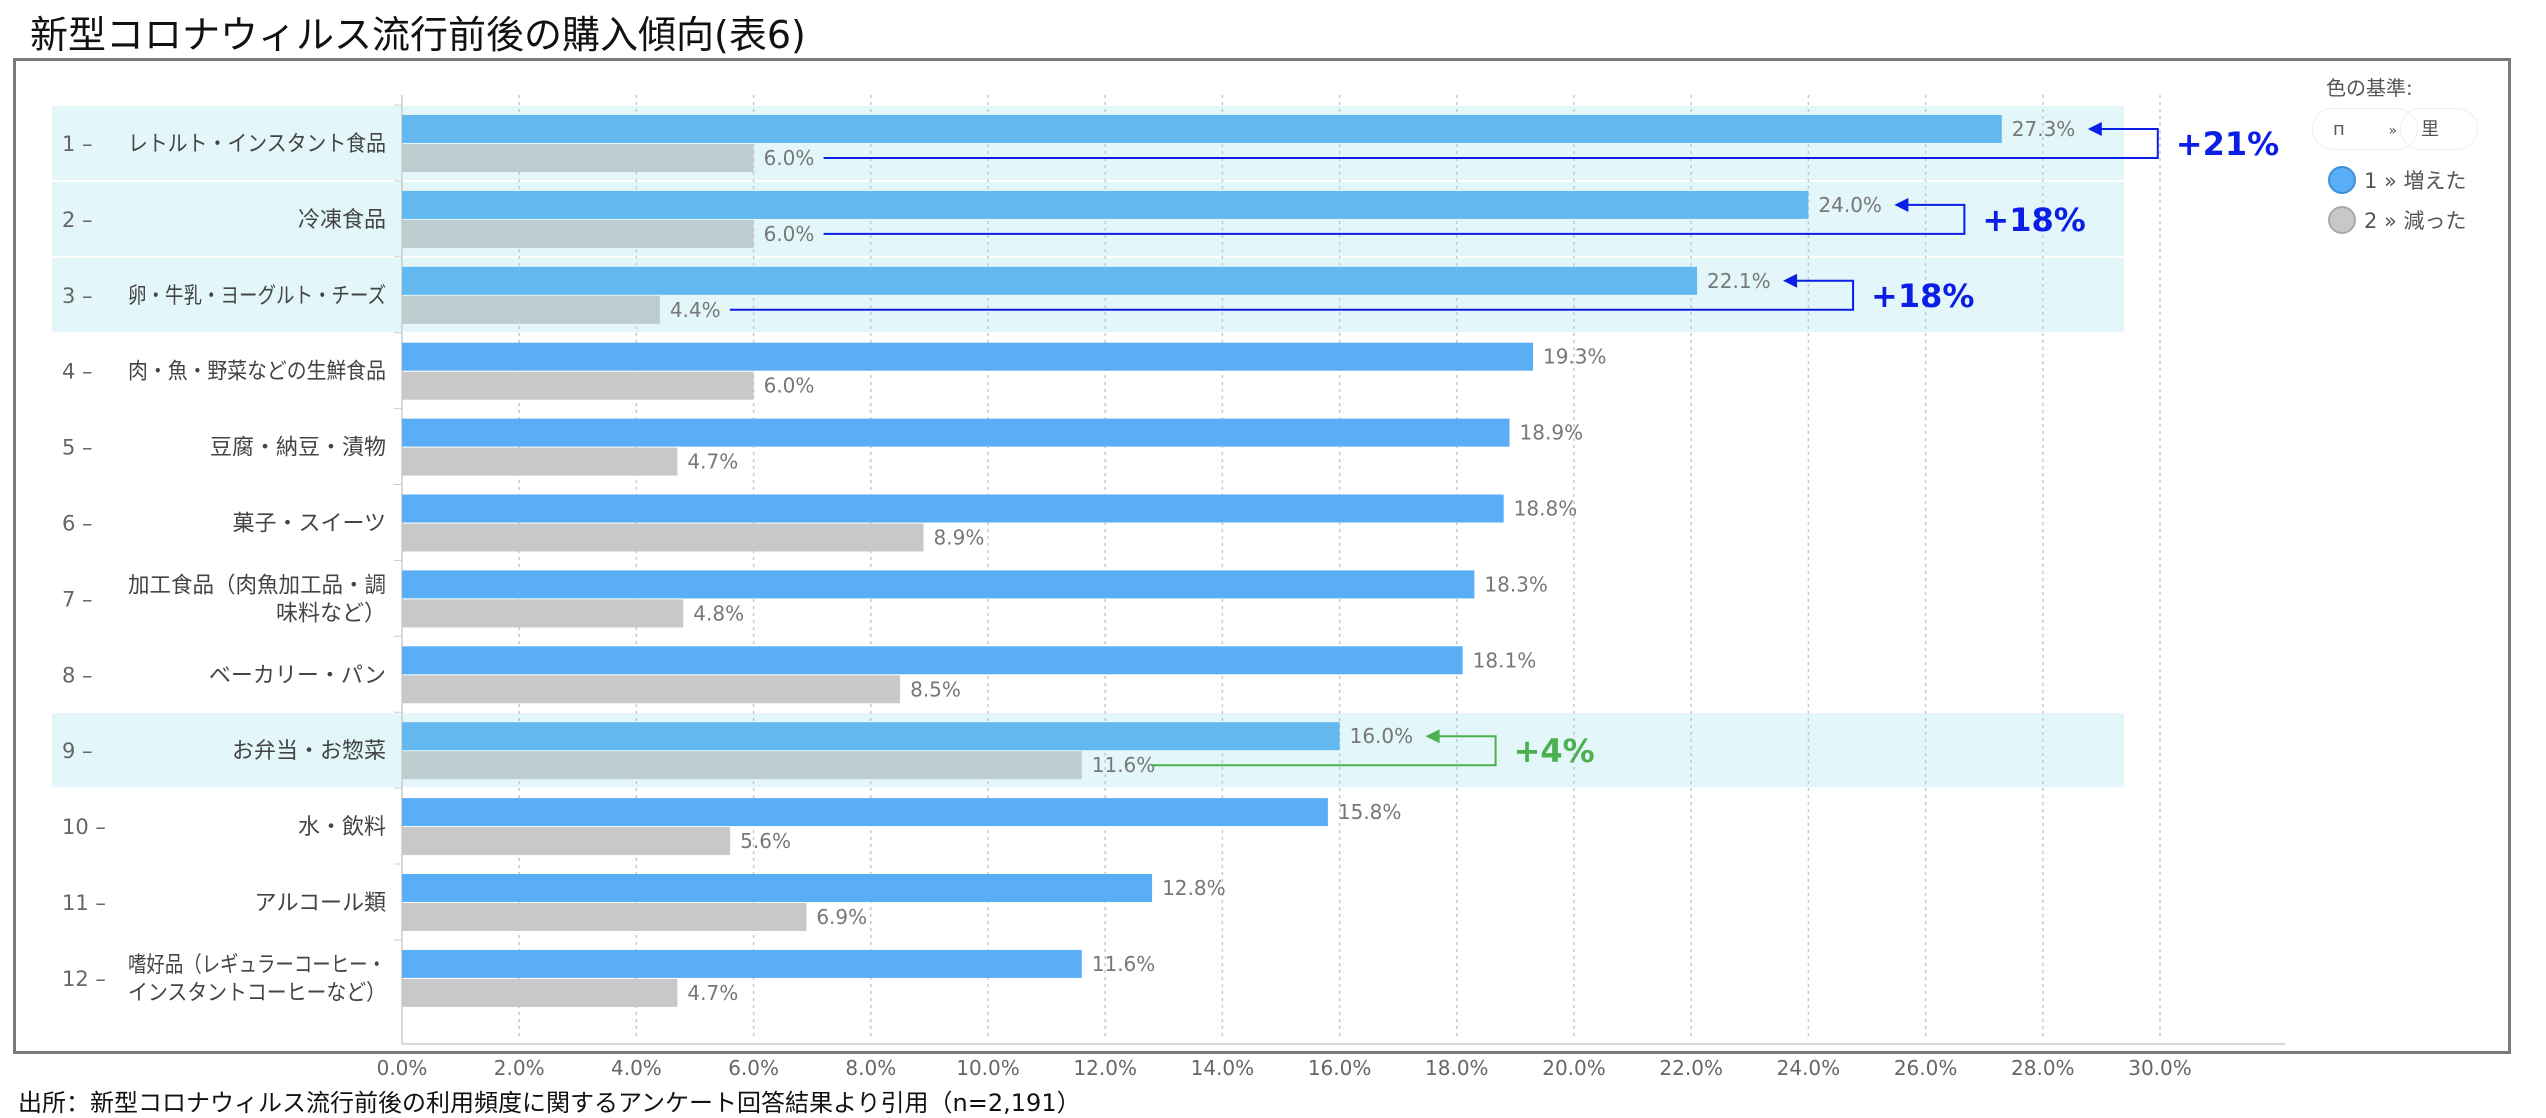 The width and height of the screenshot is (2546, 1118). Describe the element at coordinates (2227, 144) in the screenshot. I see `annotation-diff: +21%` at that location.